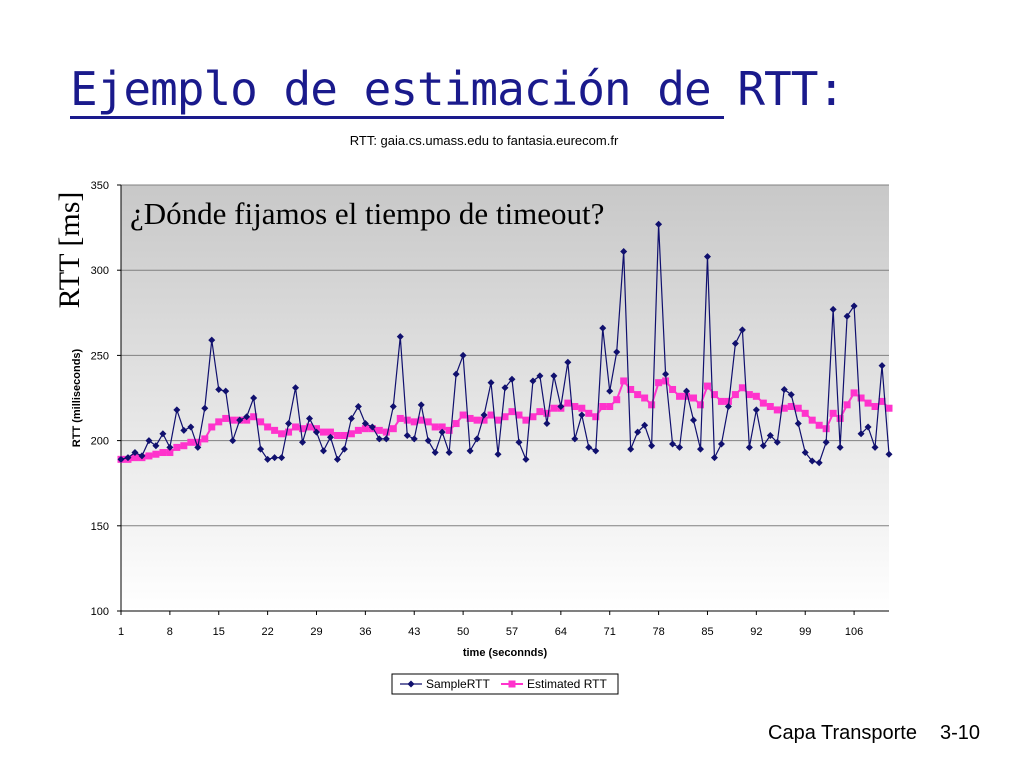 This screenshot has height=768, width=1024. What do you see at coordinates (567, 684) in the screenshot?
I see `legend-label-estimated-rtt: Estimated RTT` at bounding box center [567, 684].